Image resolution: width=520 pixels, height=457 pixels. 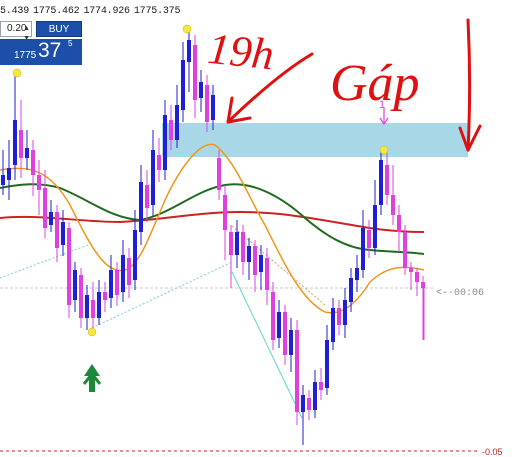 What do you see at coordinates (460, 293) in the screenshot?
I see `bar-countdown: <--00:06` at bounding box center [460, 293].